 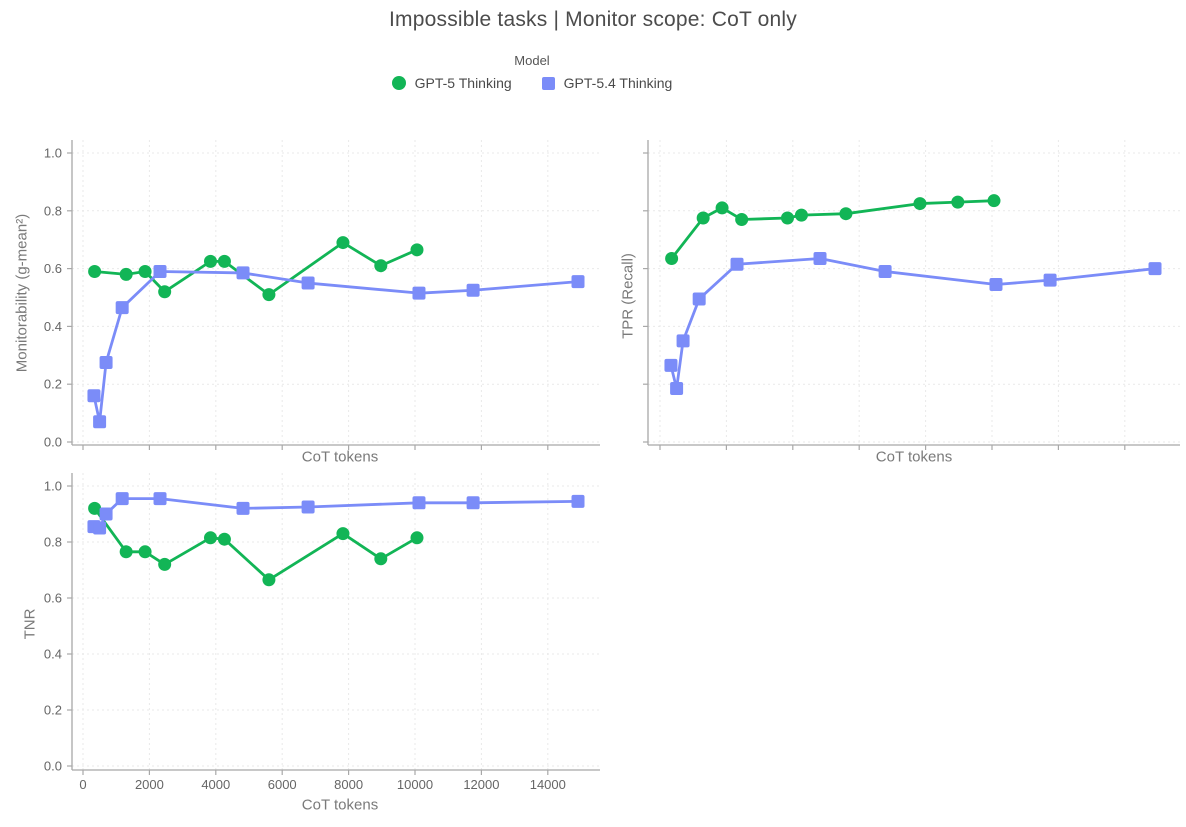 What do you see at coordinates (340, 805) in the screenshot?
I see `x-axis-label-bottom-left: CoT tokens` at bounding box center [340, 805].